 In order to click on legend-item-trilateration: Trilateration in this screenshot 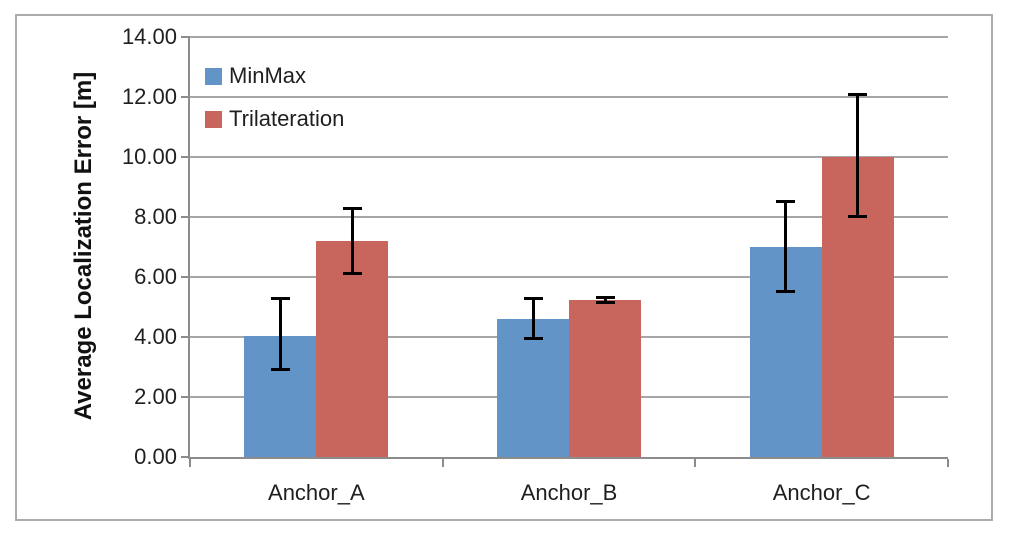, I will do `click(274, 119)`.